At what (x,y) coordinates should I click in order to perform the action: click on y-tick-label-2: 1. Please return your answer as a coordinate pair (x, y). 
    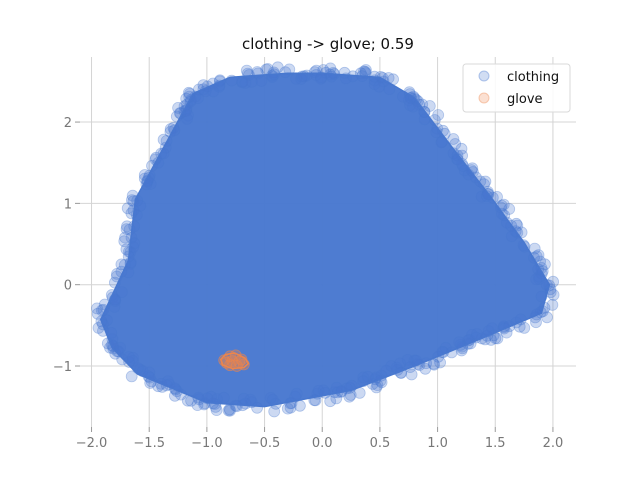
    Looking at the image, I should click on (68, 204).